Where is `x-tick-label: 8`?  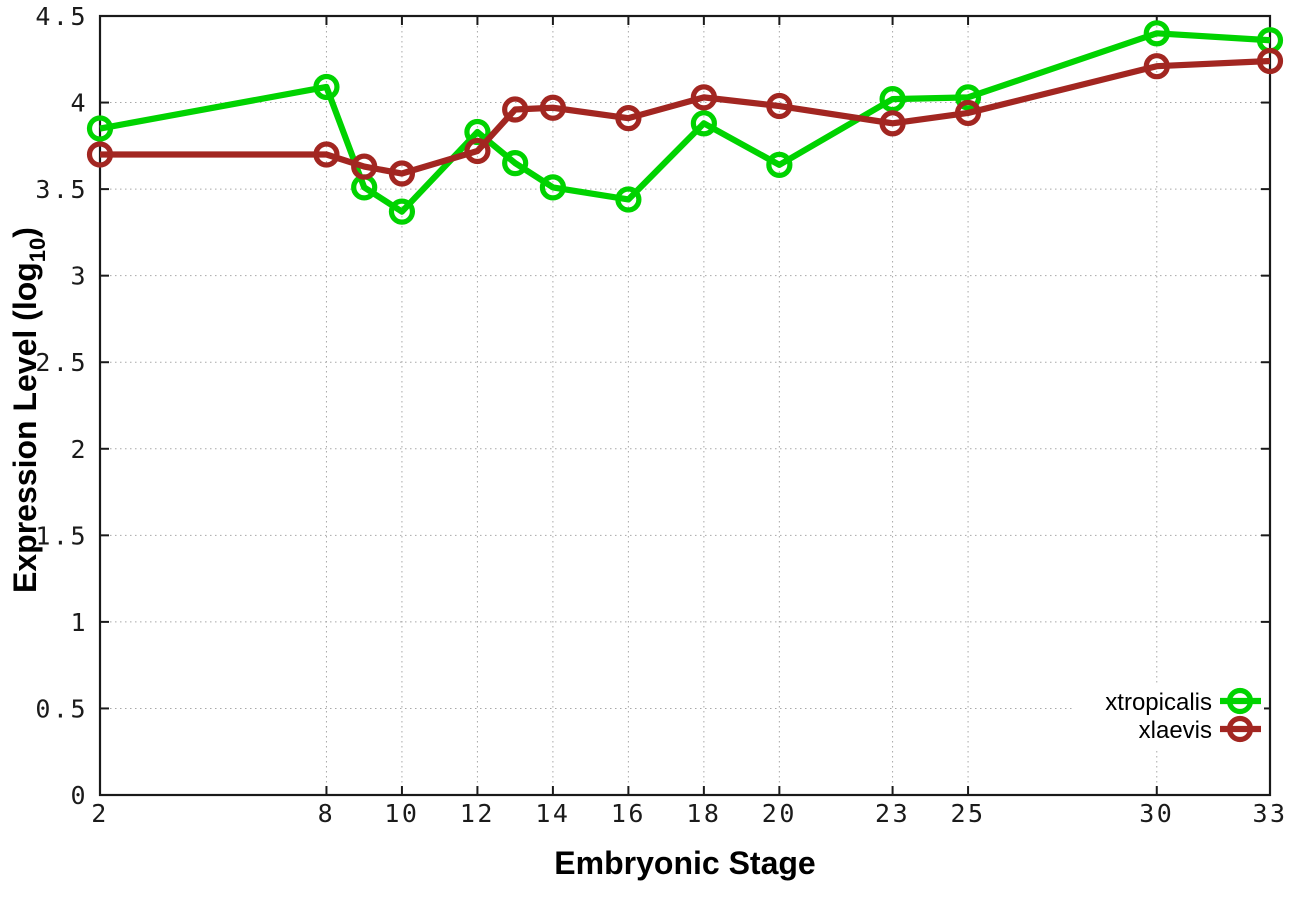
x-tick-label: 8 is located at coordinates (327, 813).